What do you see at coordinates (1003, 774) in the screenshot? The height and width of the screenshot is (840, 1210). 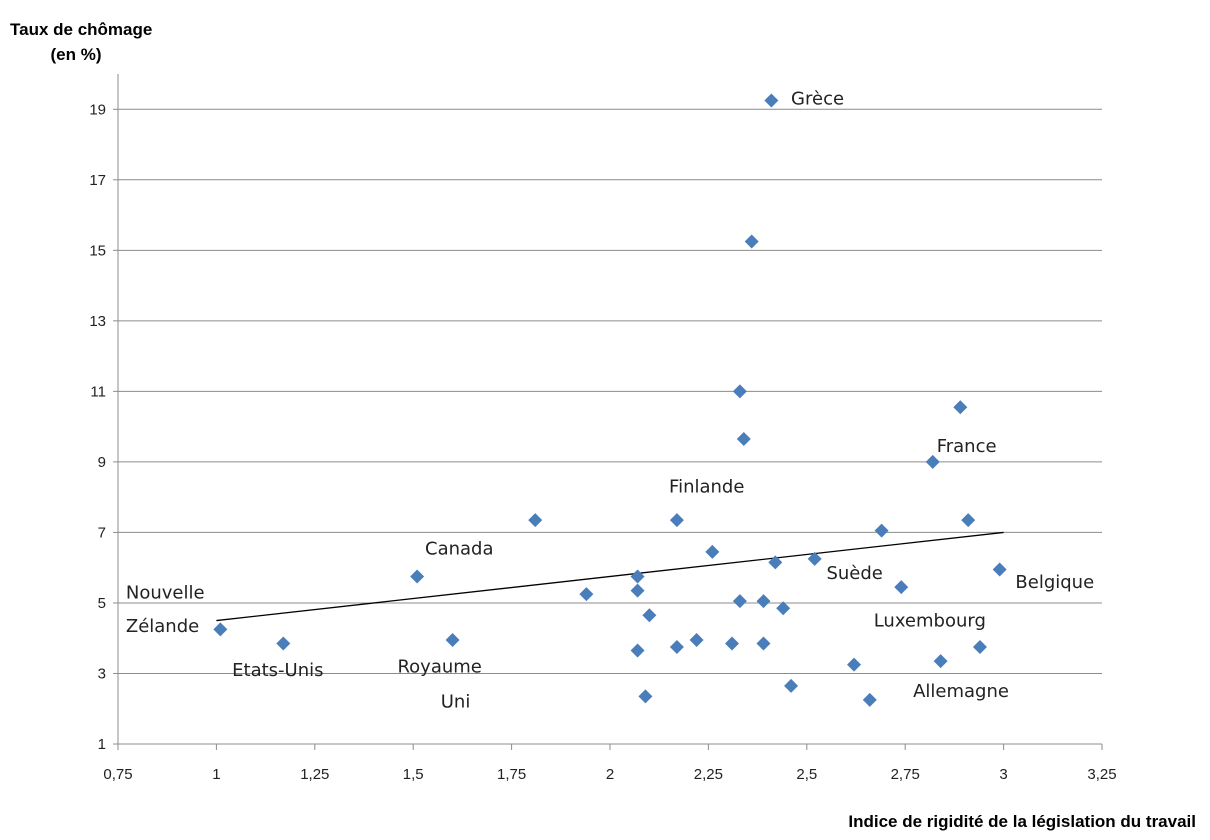 I see `x-tick-label: 3` at bounding box center [1003, 774].